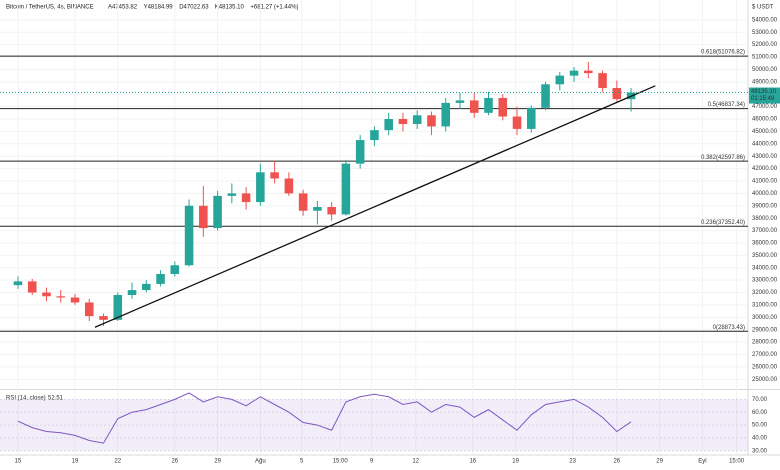  Describe the element at coordinates (765, 70) in the screenshot. I see `y-tick-label: 50000.00` at that location.